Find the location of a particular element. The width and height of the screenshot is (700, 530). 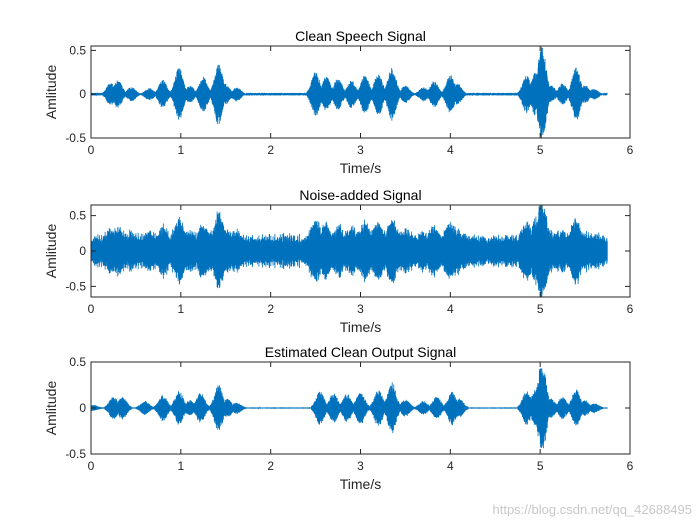

chart-title: Clean Speech Signal is located at coordinates (360, 36).